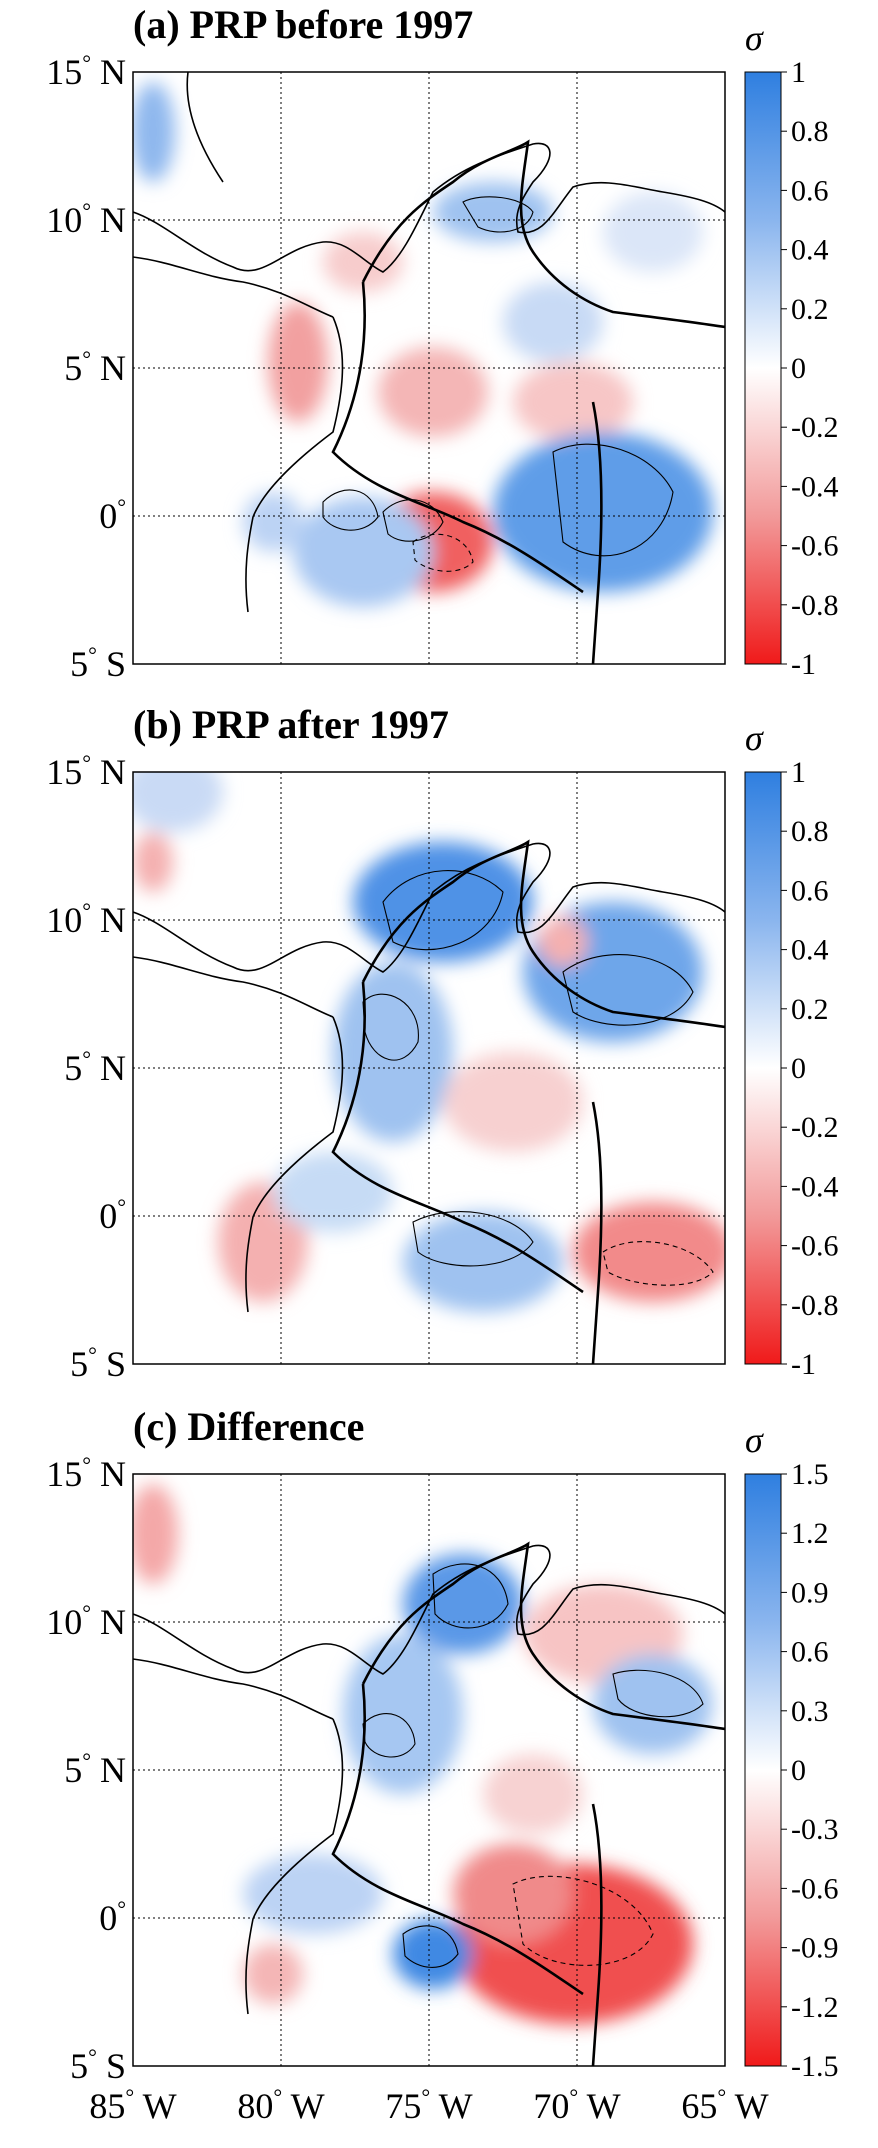  Describe the element at coordinates (248, 1426) in the screenshot. I see `panel-title: (c) Difference` at that location.